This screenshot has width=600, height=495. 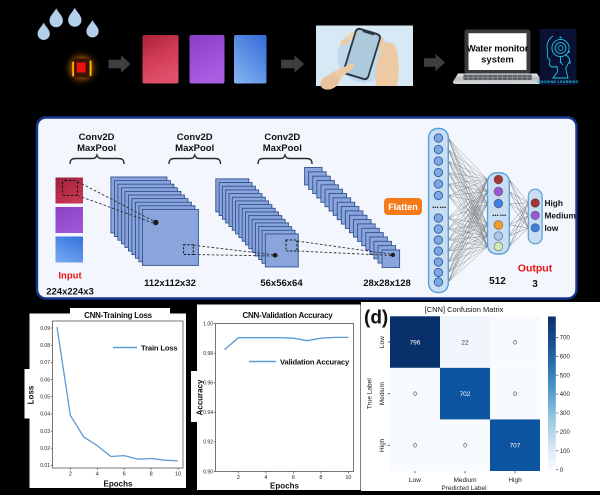 I want to click on svg-text: 0.04, so click(x=45, y=415).